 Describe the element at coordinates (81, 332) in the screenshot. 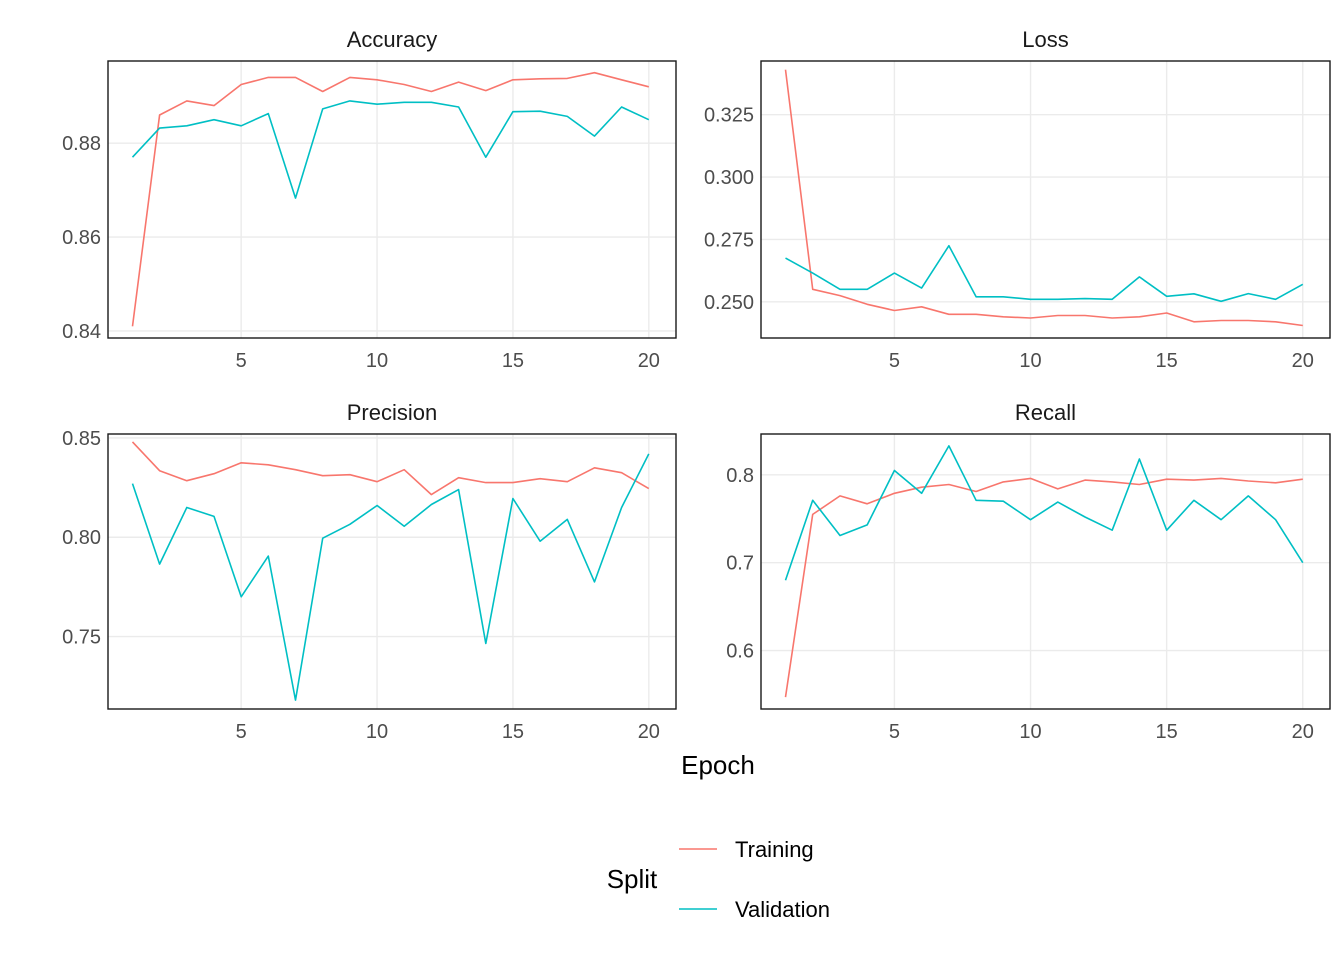

I see `y-tick-label: 0.84` at that location.